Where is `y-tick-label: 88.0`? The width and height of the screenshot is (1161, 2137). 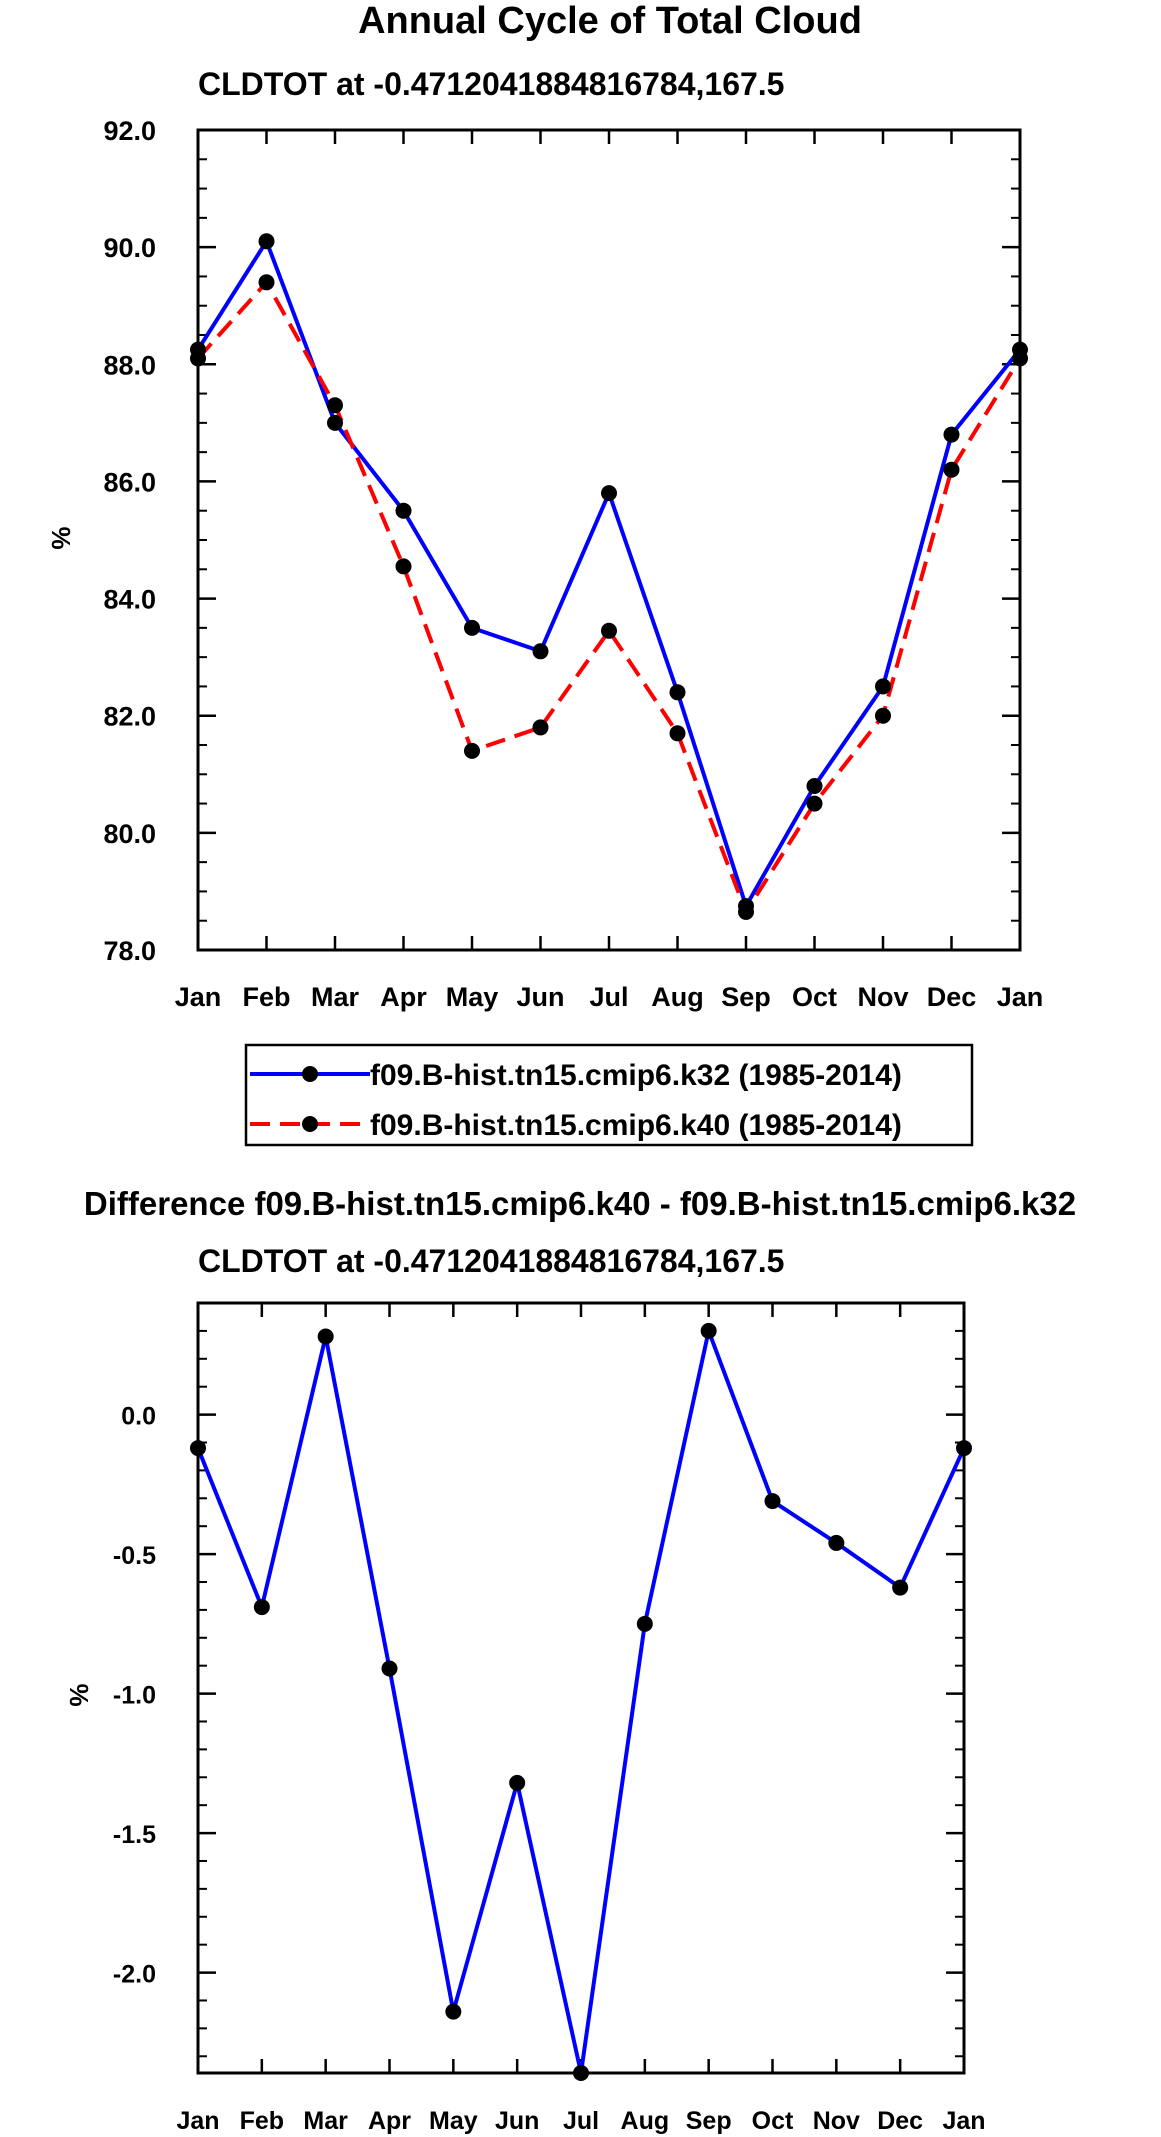
y-tick-label: 88.0 is located at coordinates (129, 365).